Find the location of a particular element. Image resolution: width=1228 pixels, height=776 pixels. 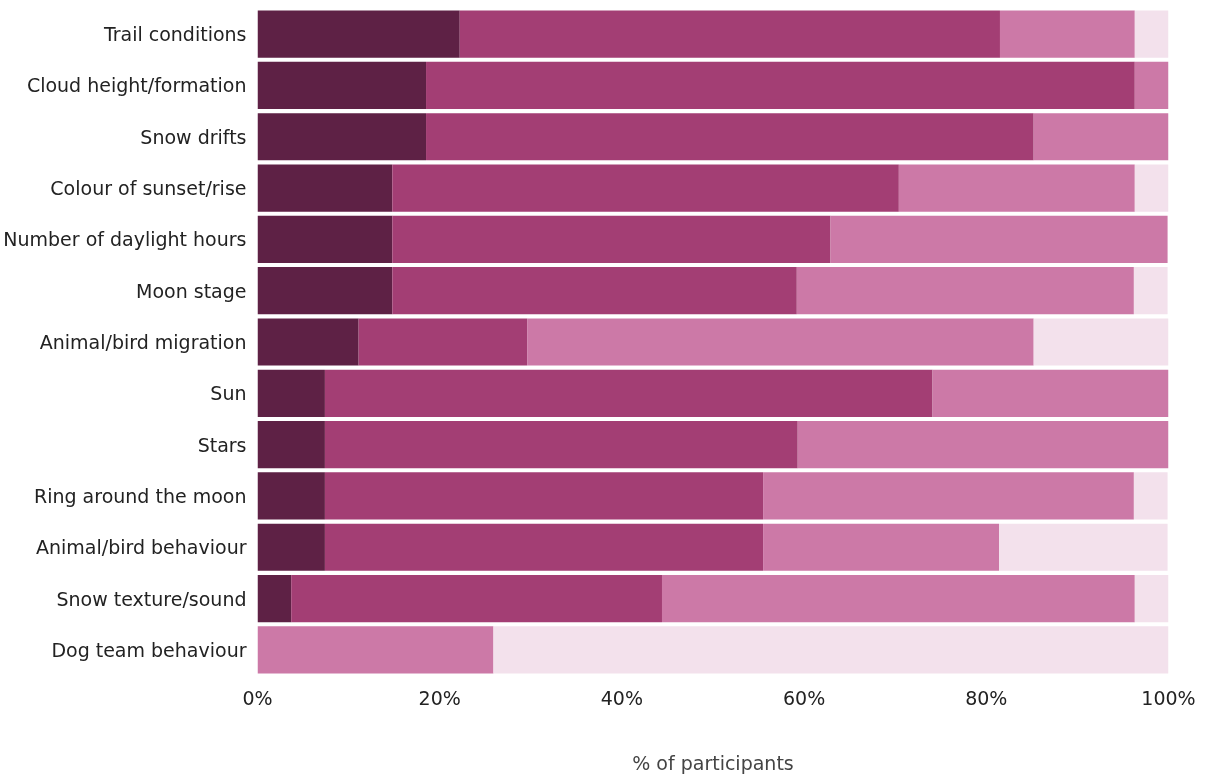

y-tick-label: Animal/bird behaviour is located at coordinates (141, 547).